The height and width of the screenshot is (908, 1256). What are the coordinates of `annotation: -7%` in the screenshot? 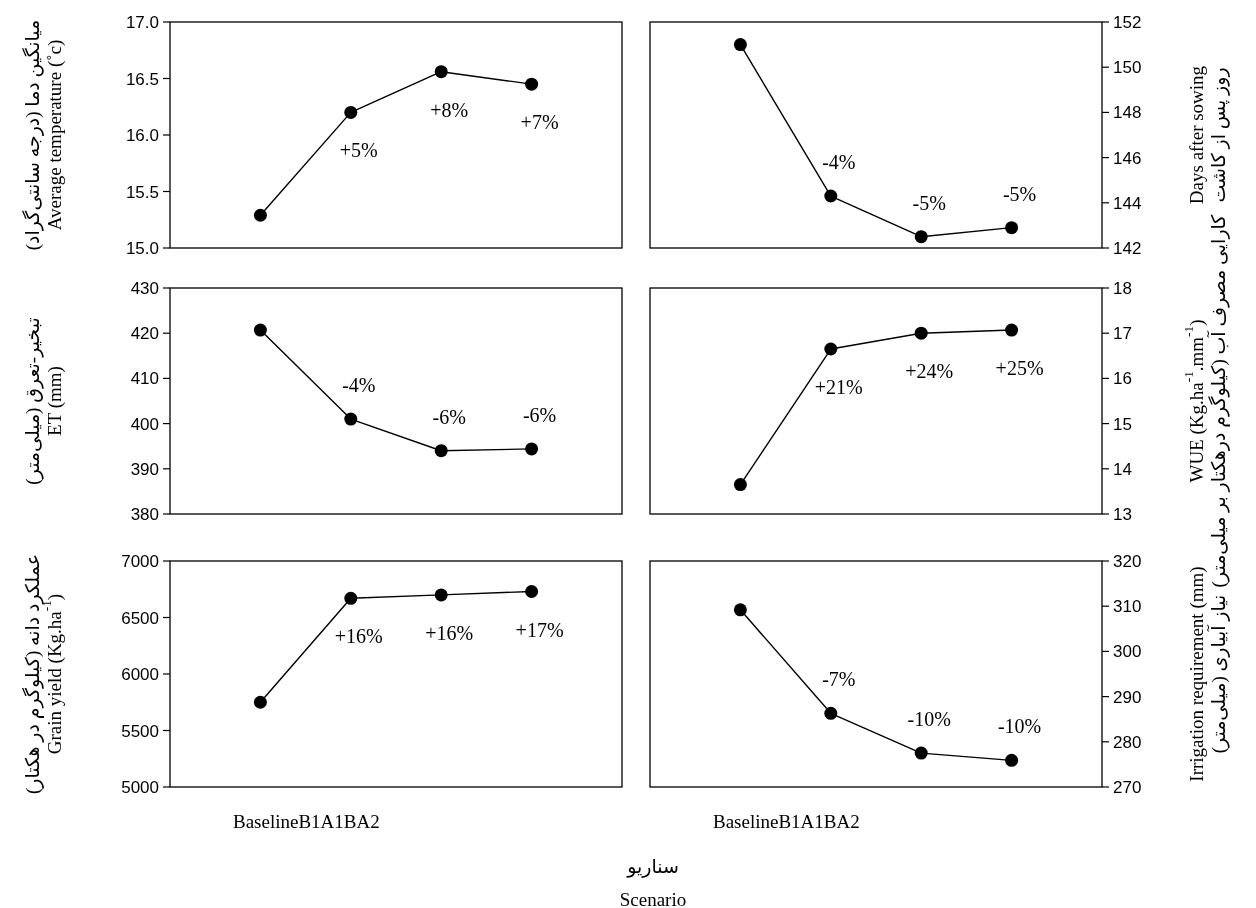 It's located at (839, 679).